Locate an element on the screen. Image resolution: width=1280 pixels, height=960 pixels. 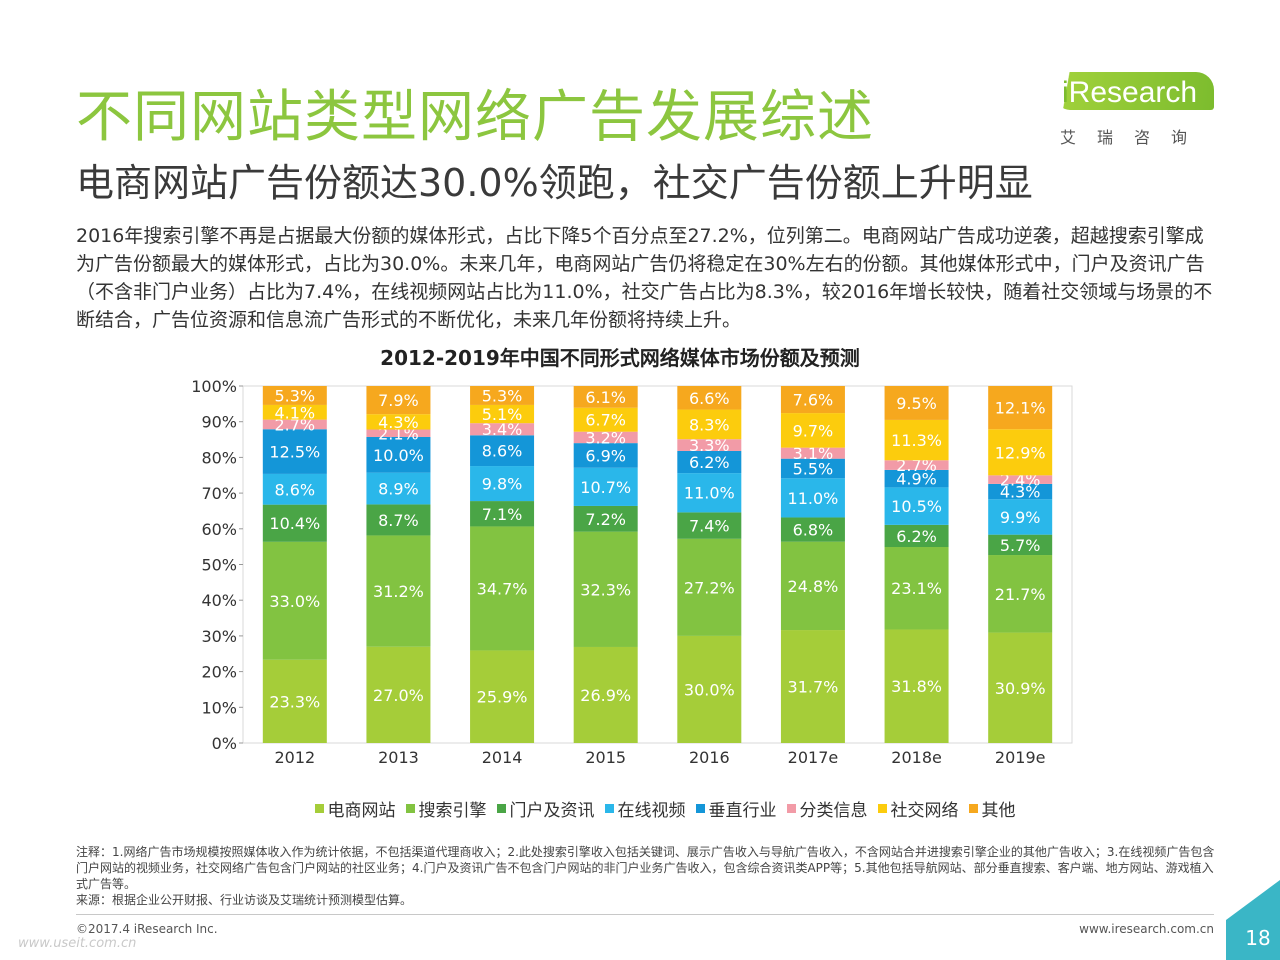
data-label: 10.4% is located at coordinates (294, 523).